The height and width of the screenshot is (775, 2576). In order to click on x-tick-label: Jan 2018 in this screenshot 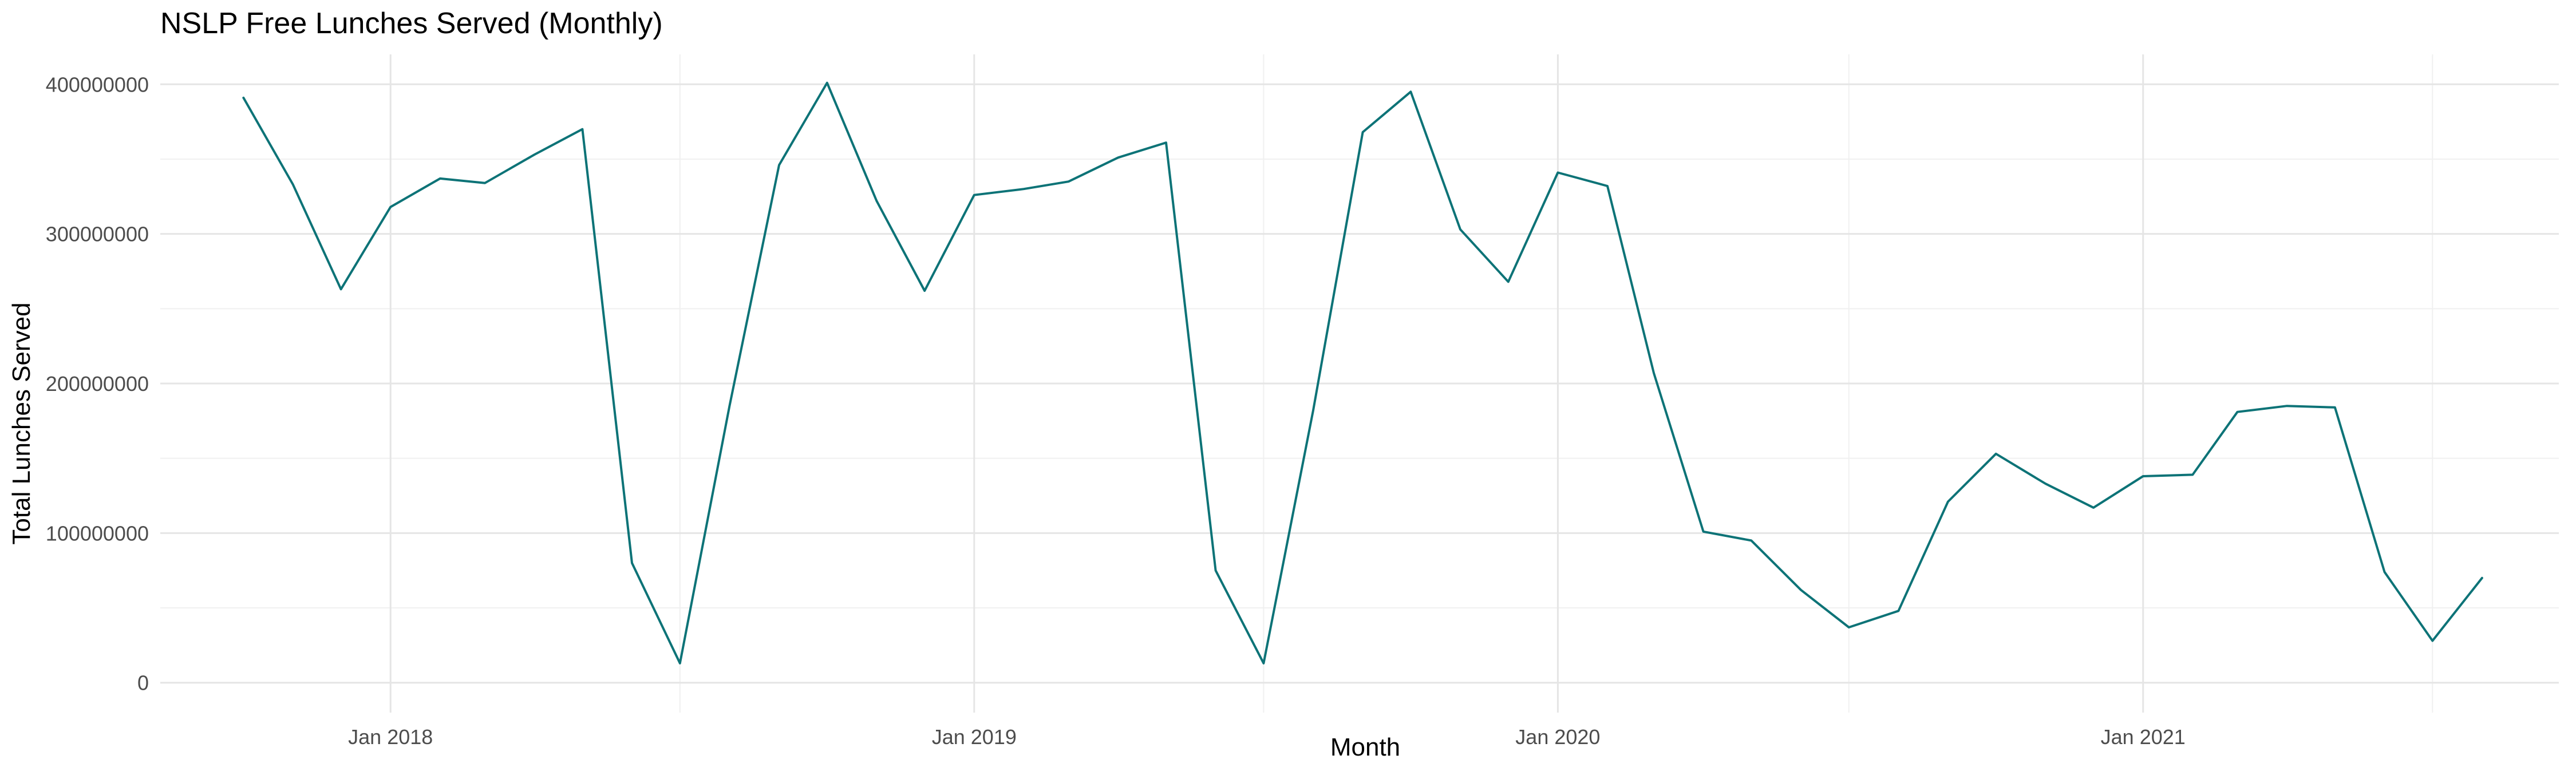, I will do `click(390, 737)`.